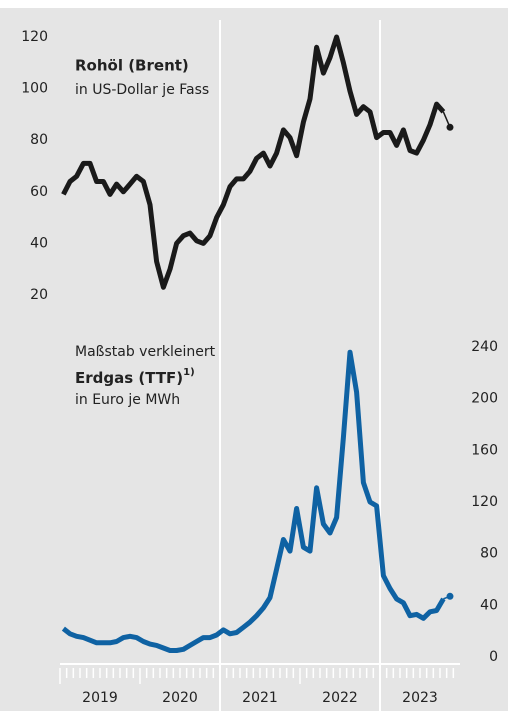  Describe the element at coordinates (132, 66) in the screenshot. I see `title: Rohöl (Brent)` at that location.